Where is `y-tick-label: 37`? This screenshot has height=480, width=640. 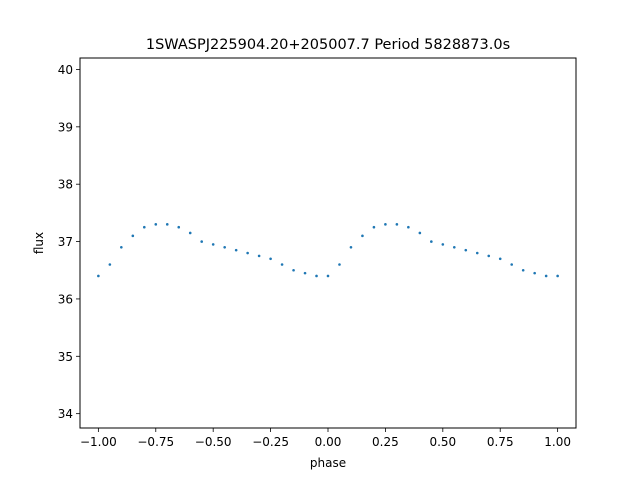 y-tick-label: 37 is located at coordinates (65, 242).